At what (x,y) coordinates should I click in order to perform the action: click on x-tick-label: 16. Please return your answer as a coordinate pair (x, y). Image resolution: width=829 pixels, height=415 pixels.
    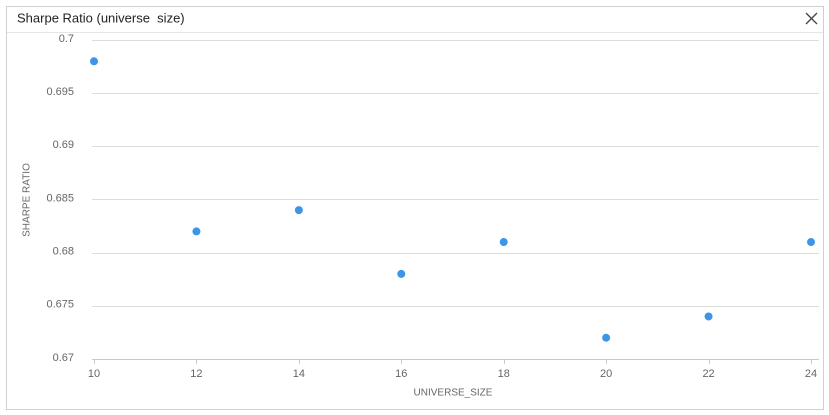
    Looking at the image, I should click on (401, 374).